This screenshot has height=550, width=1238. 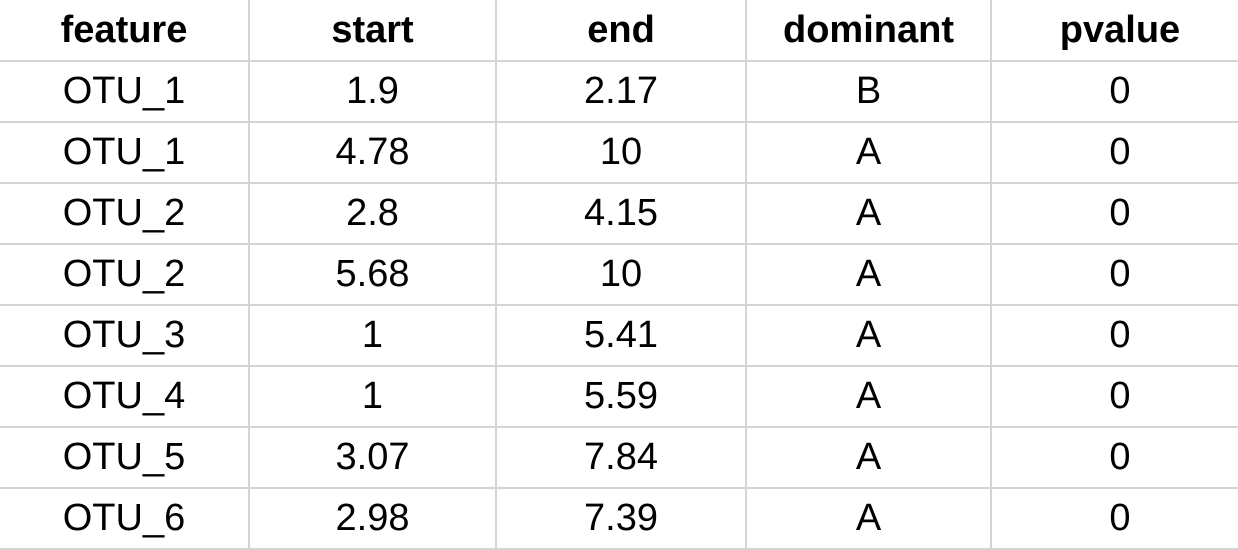 I want to click on header-cell-feature: feature, so click(x=124, y=31).